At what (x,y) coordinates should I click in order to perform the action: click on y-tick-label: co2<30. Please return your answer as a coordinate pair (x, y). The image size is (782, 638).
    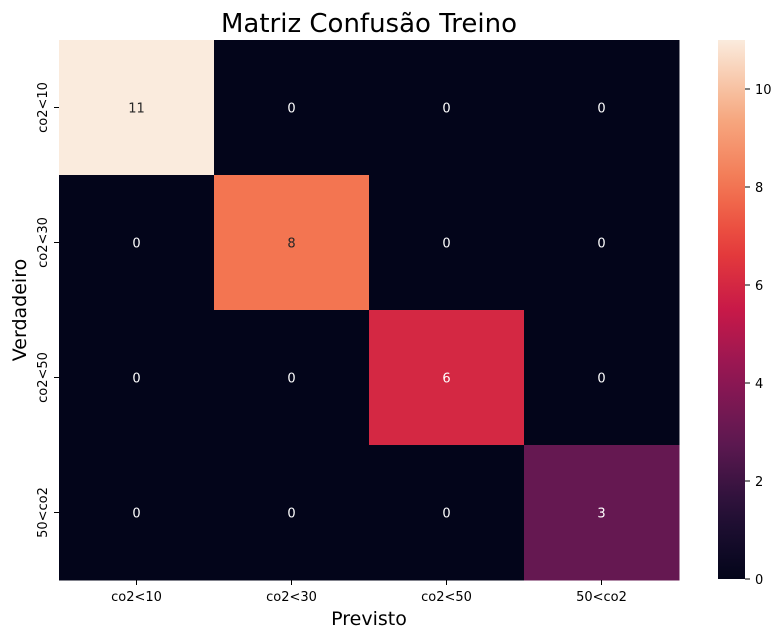
    Looking at the image, I should click on (43, 242).